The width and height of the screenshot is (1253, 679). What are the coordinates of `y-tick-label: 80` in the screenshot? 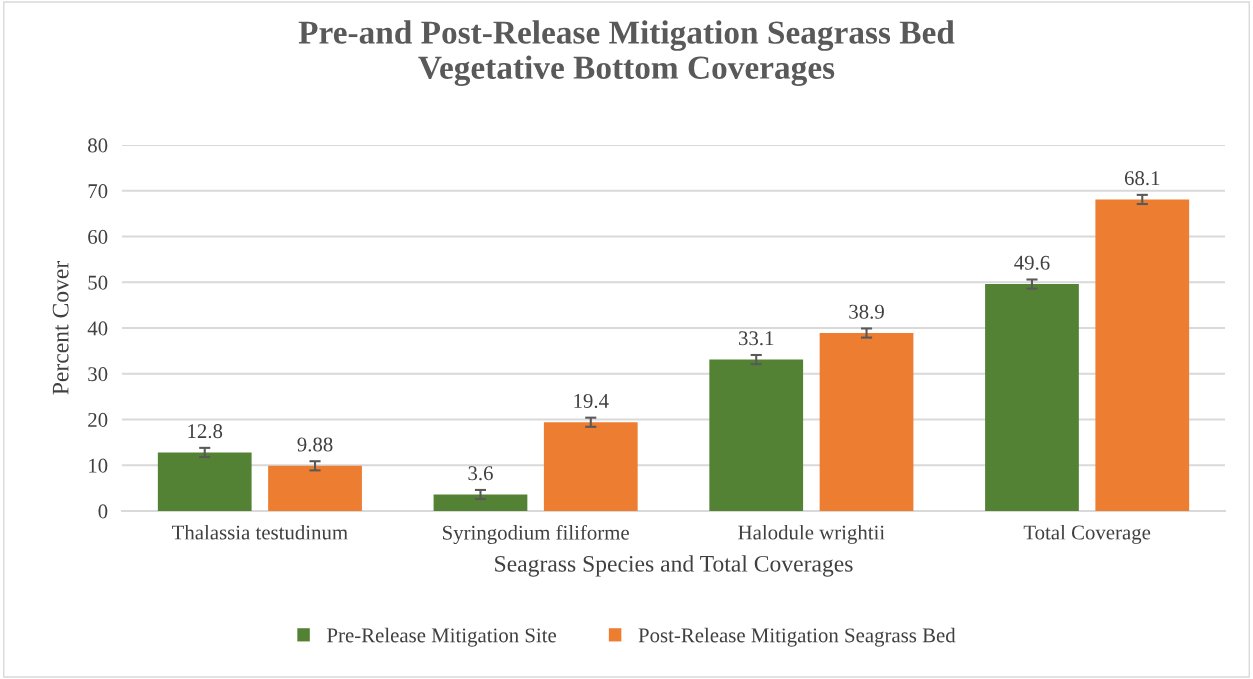 It's located at (98, 145).